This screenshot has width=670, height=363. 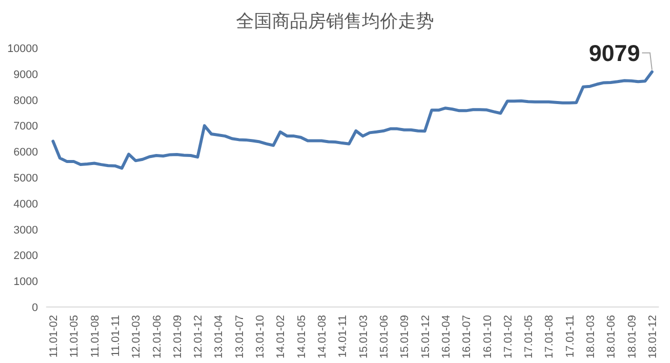 What do you see at coordinates (26, 74) in the screenshot?
I see `y-tick-label: 9000` at bounding box center [26, 74].